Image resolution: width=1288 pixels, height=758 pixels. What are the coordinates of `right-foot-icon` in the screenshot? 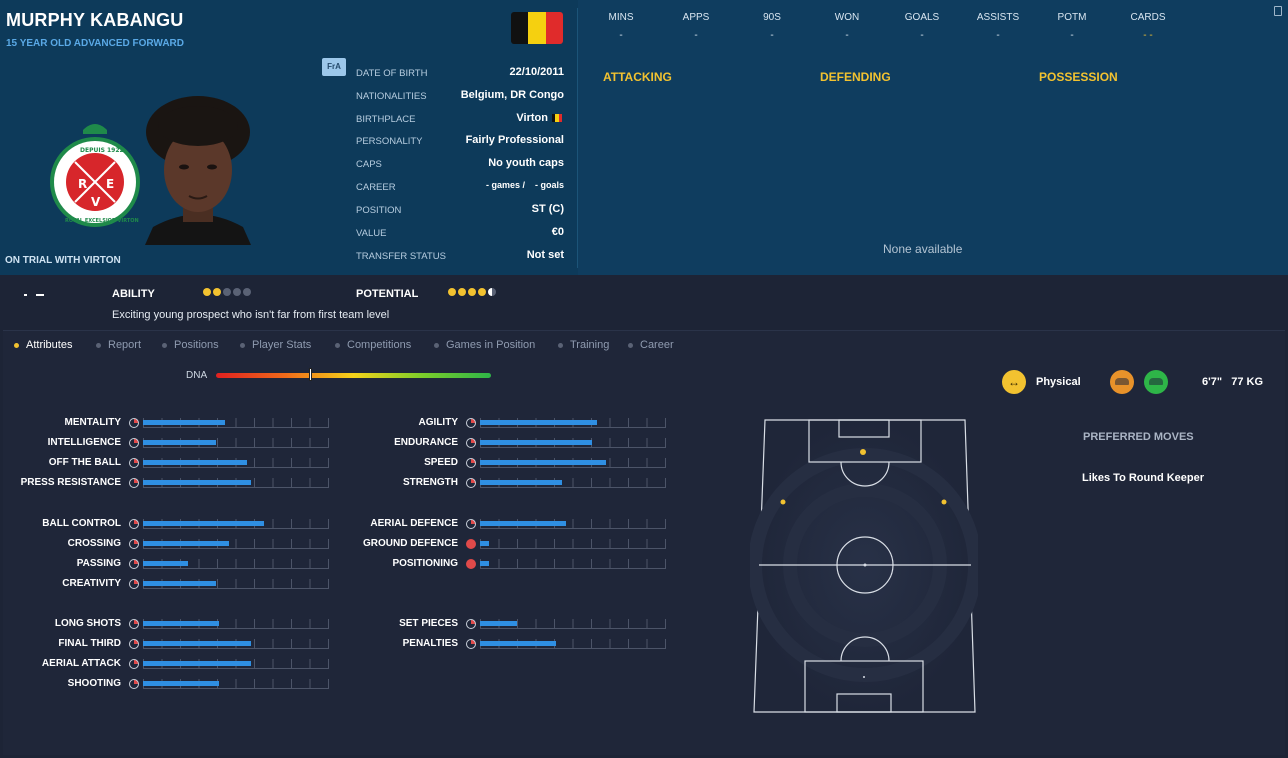 It's located at (1156, 382).